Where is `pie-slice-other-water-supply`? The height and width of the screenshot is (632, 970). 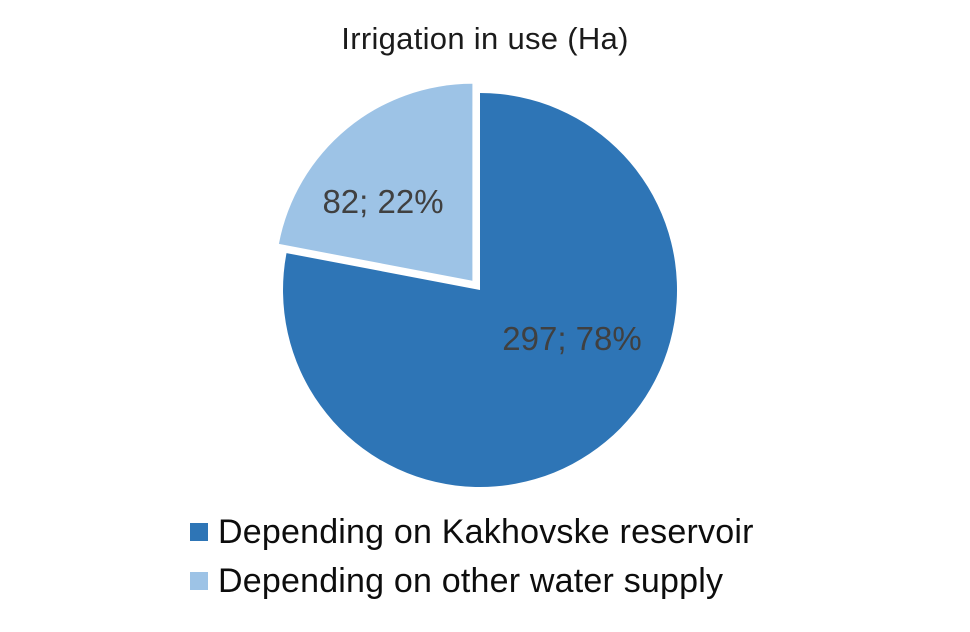 pie-slice-other-water-supply is located at coordinates (375, 182).